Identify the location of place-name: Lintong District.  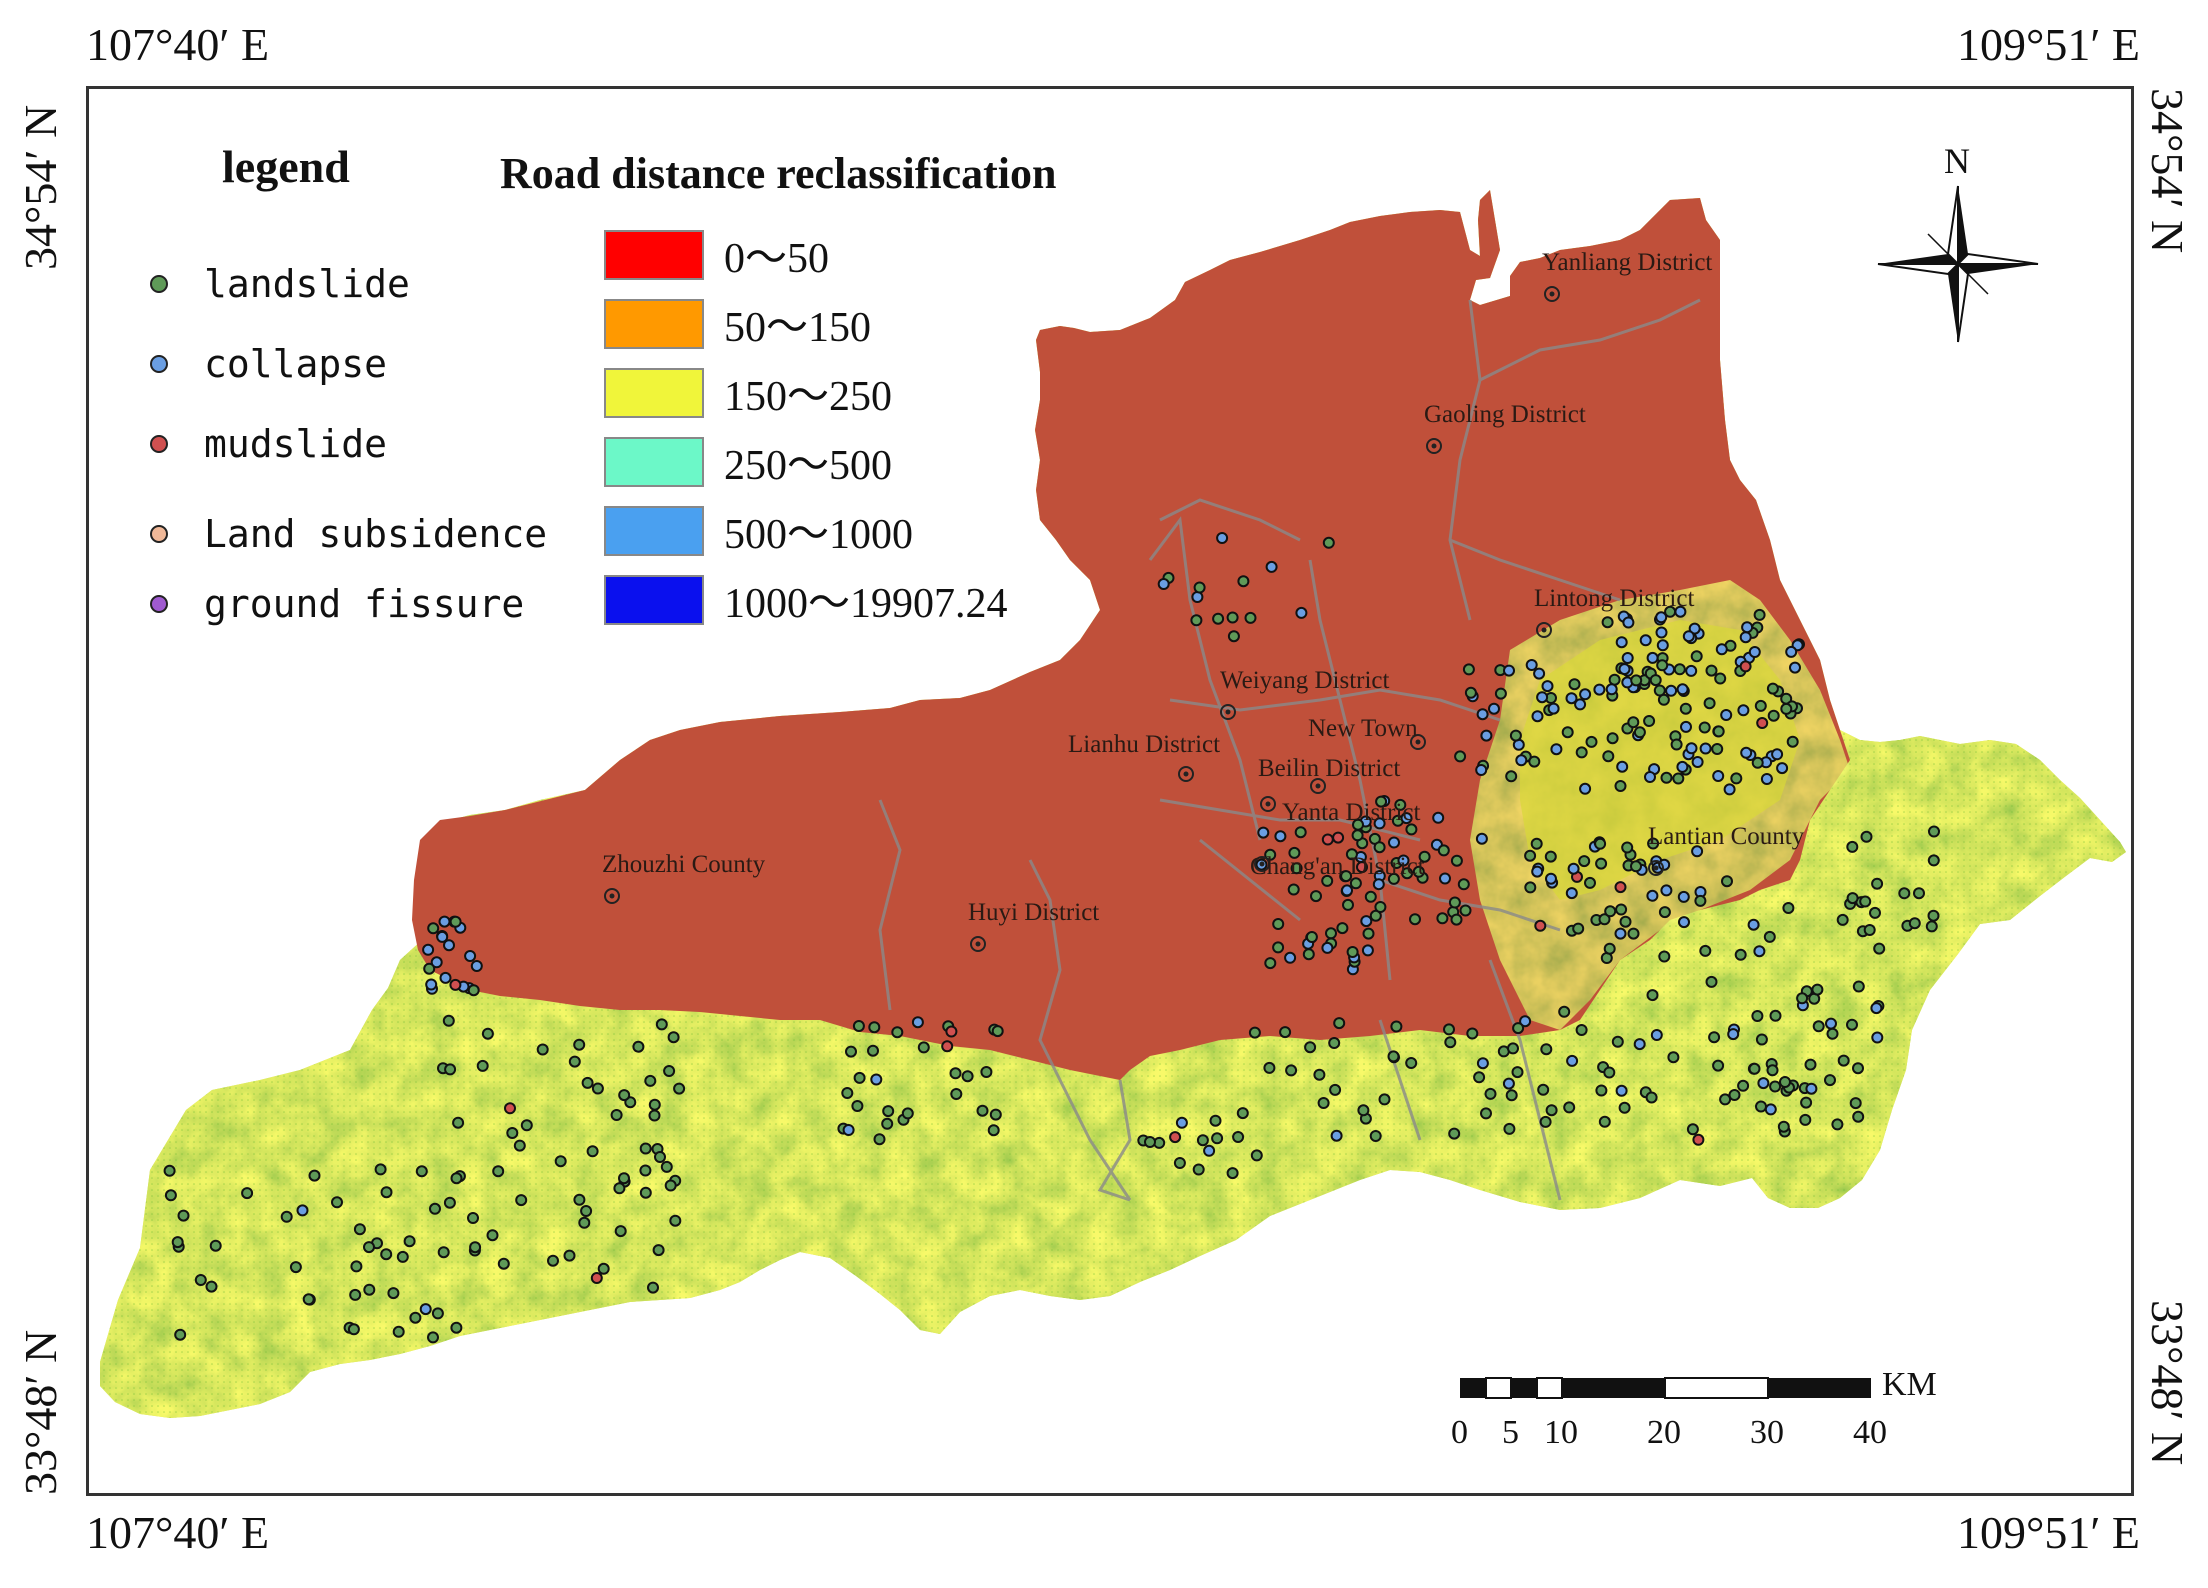
(1614, 598).